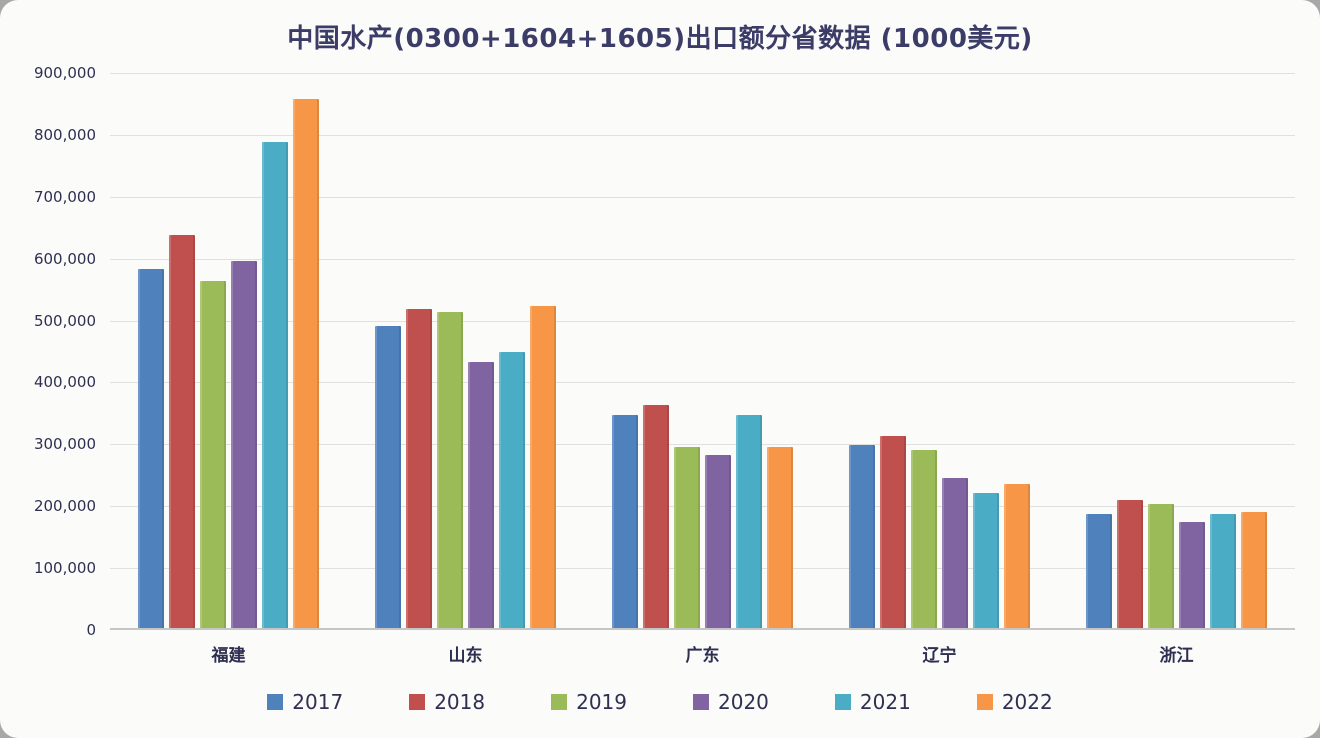 This screenshot has width=1320, height=738. I want to click on legend-item-2017: 2017, so click(305, 702).